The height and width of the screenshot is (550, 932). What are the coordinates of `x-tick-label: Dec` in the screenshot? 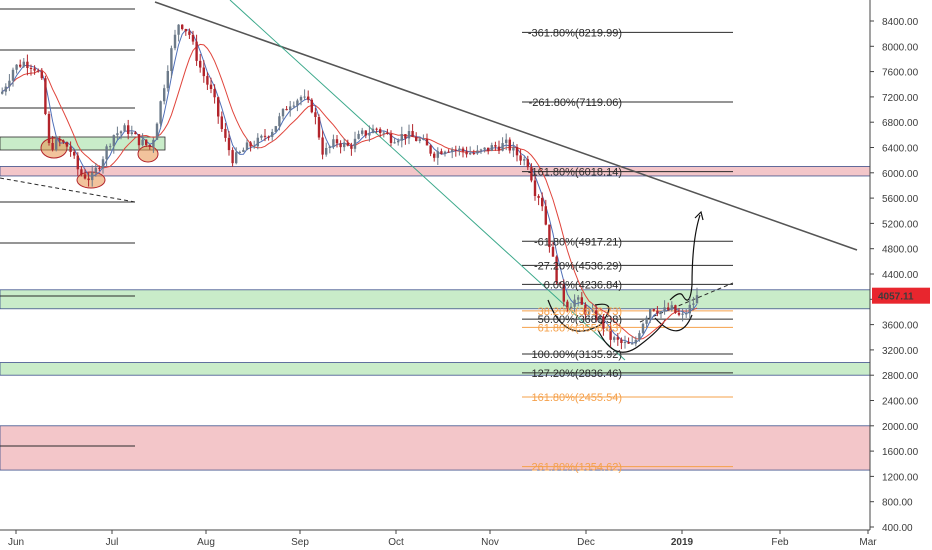 It's located at (586, 542).